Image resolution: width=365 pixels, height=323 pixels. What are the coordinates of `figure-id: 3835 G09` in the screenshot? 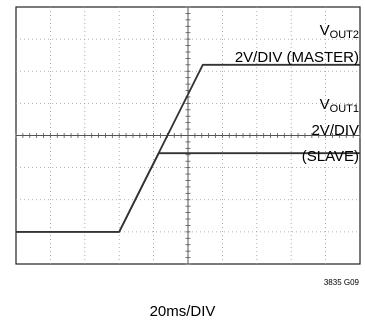 It's located at (341, 282).